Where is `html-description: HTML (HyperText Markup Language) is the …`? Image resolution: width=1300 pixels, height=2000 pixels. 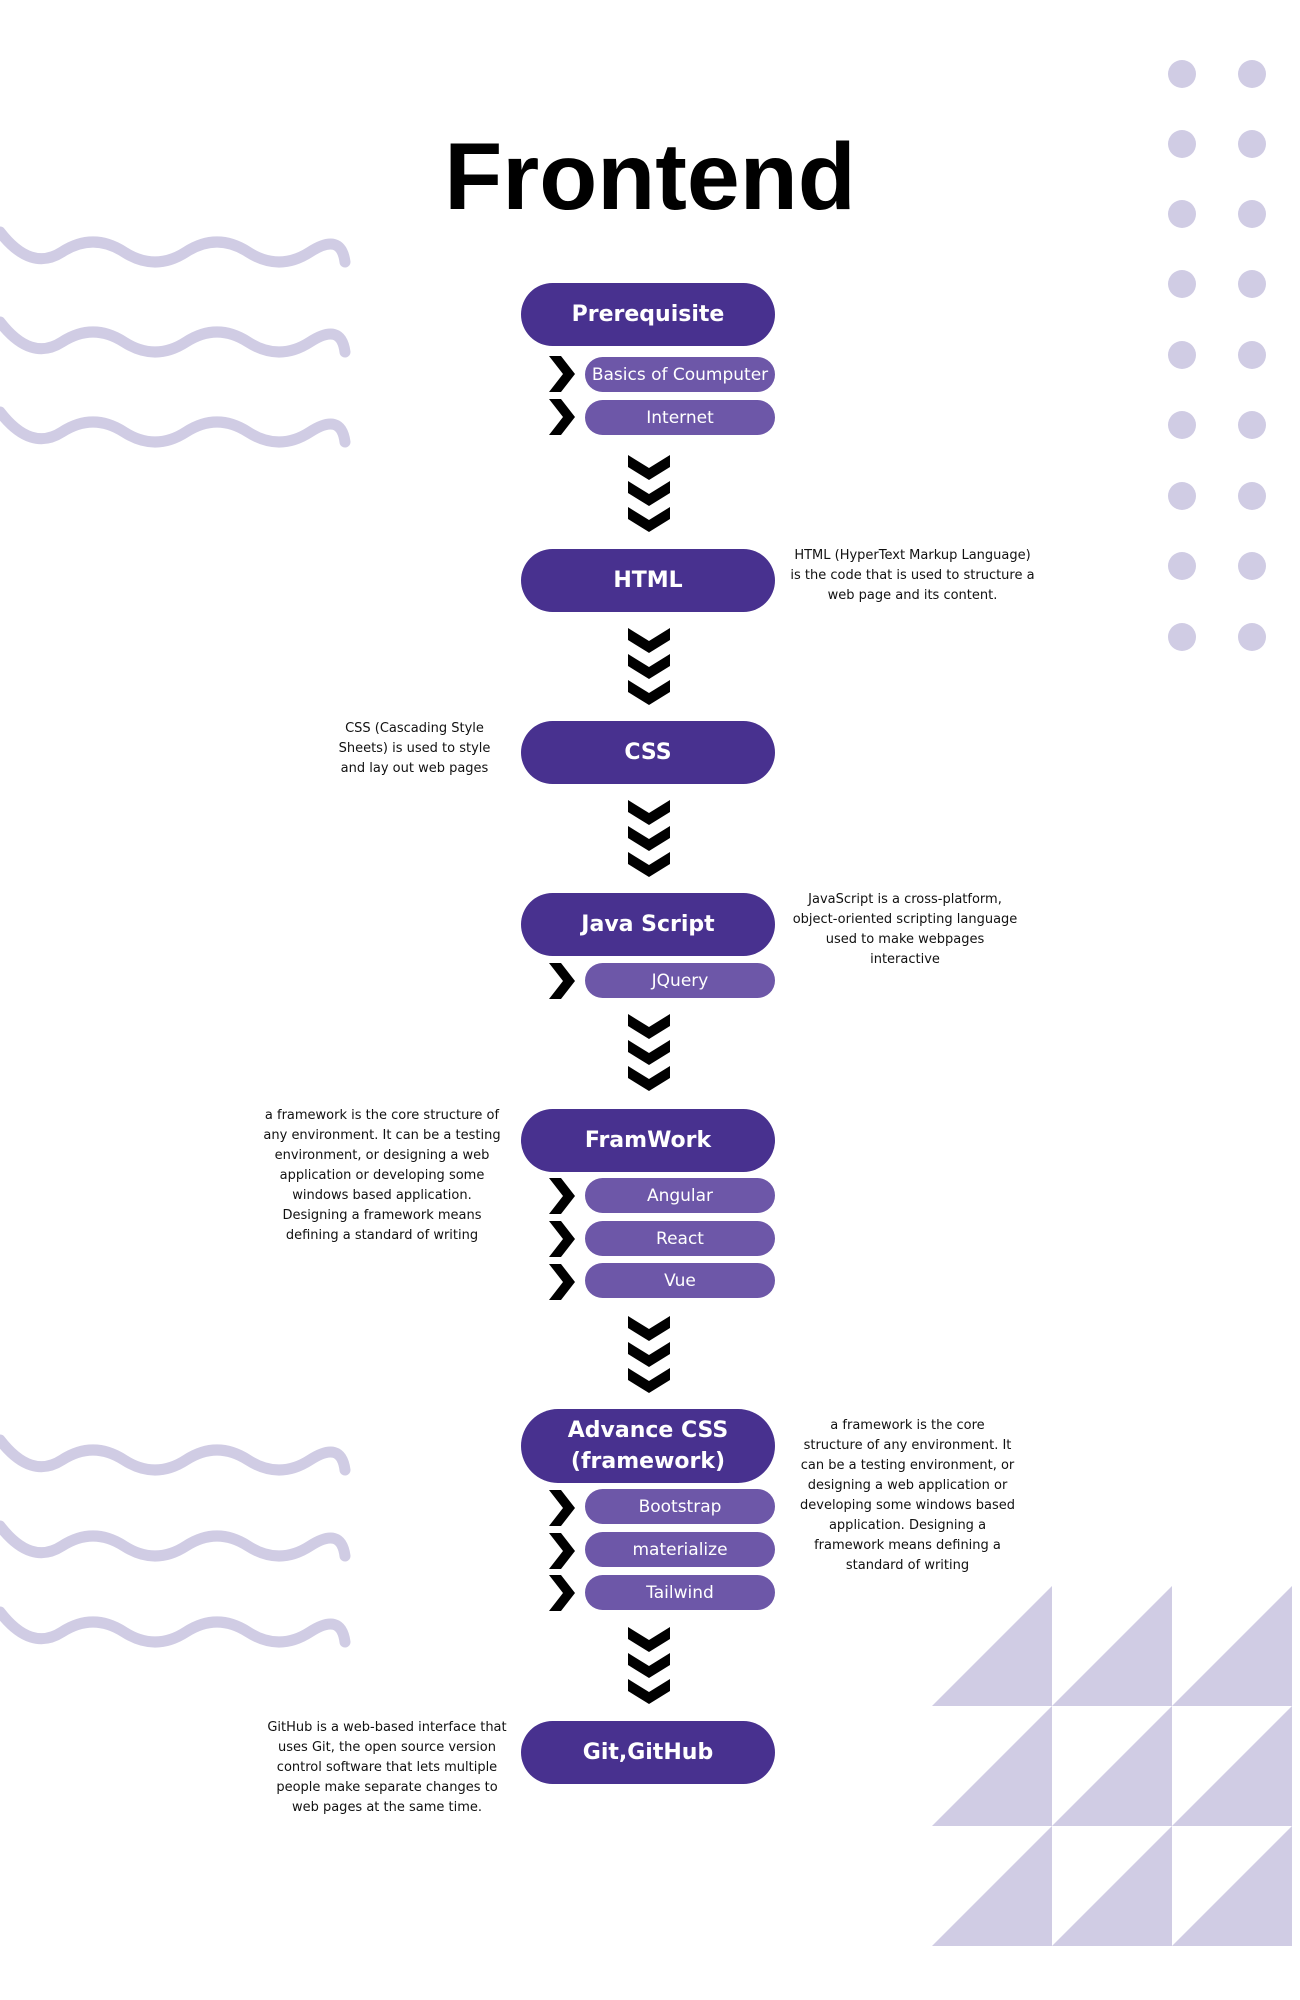 html-description: HTML (HyperText Markup Language) is the … is located at coordinates (912, 575).